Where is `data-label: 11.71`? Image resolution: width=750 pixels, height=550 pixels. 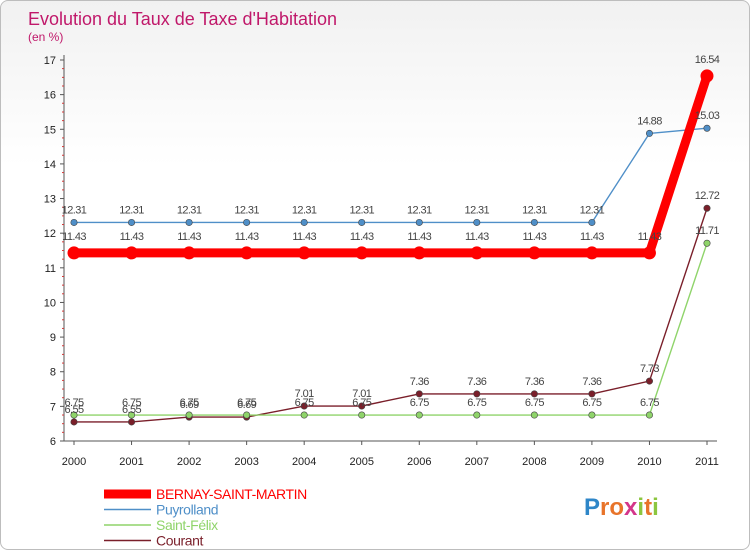
data-label: 11.71 is located at coordinates (707, 231).